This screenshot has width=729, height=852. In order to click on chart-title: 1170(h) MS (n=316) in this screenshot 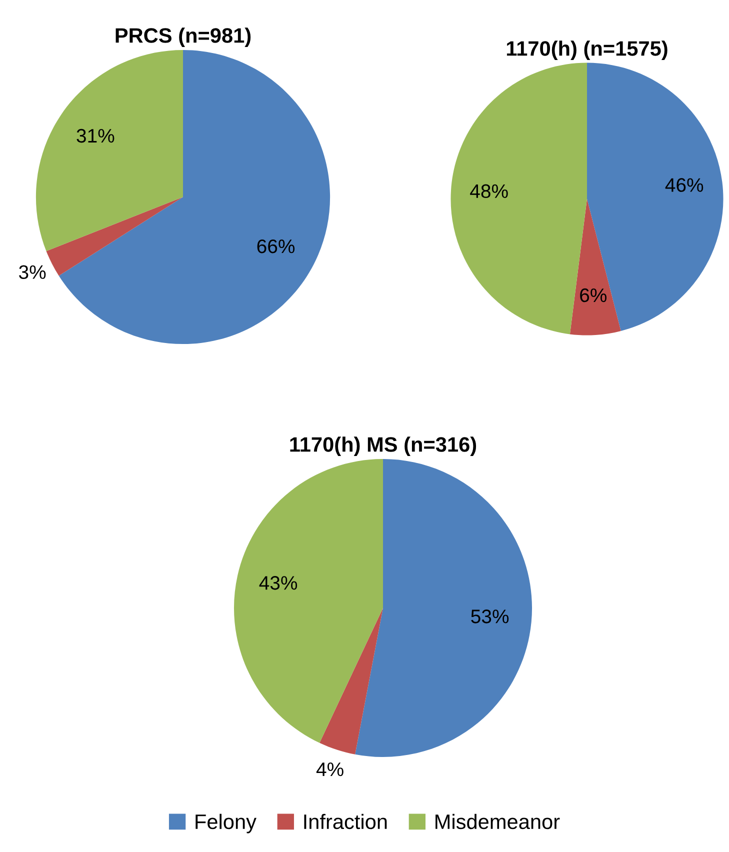, I will do `click(383, 446)`.